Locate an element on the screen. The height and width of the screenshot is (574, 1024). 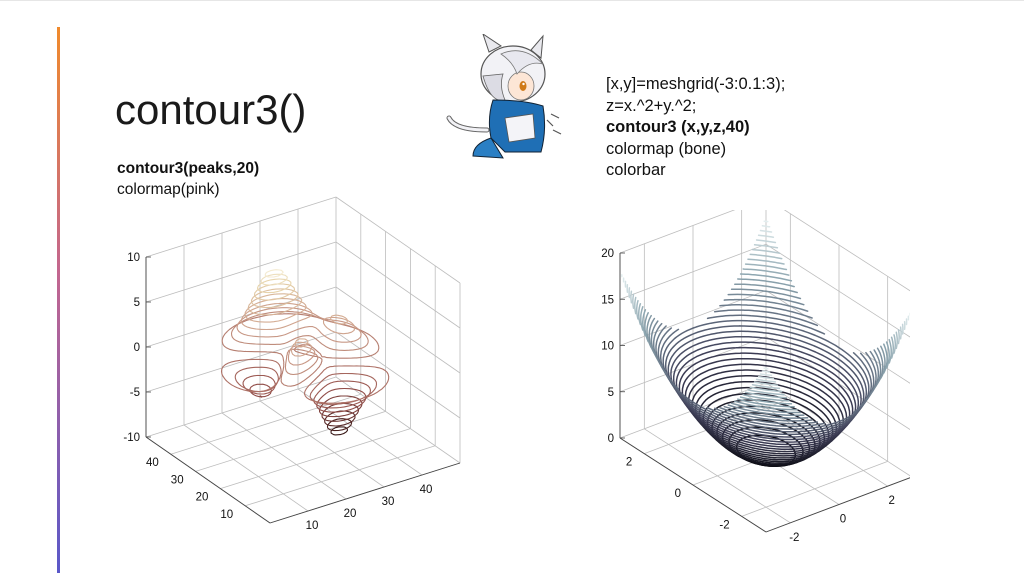
z-tick-label: 15 is located at coordinates (607, 300).